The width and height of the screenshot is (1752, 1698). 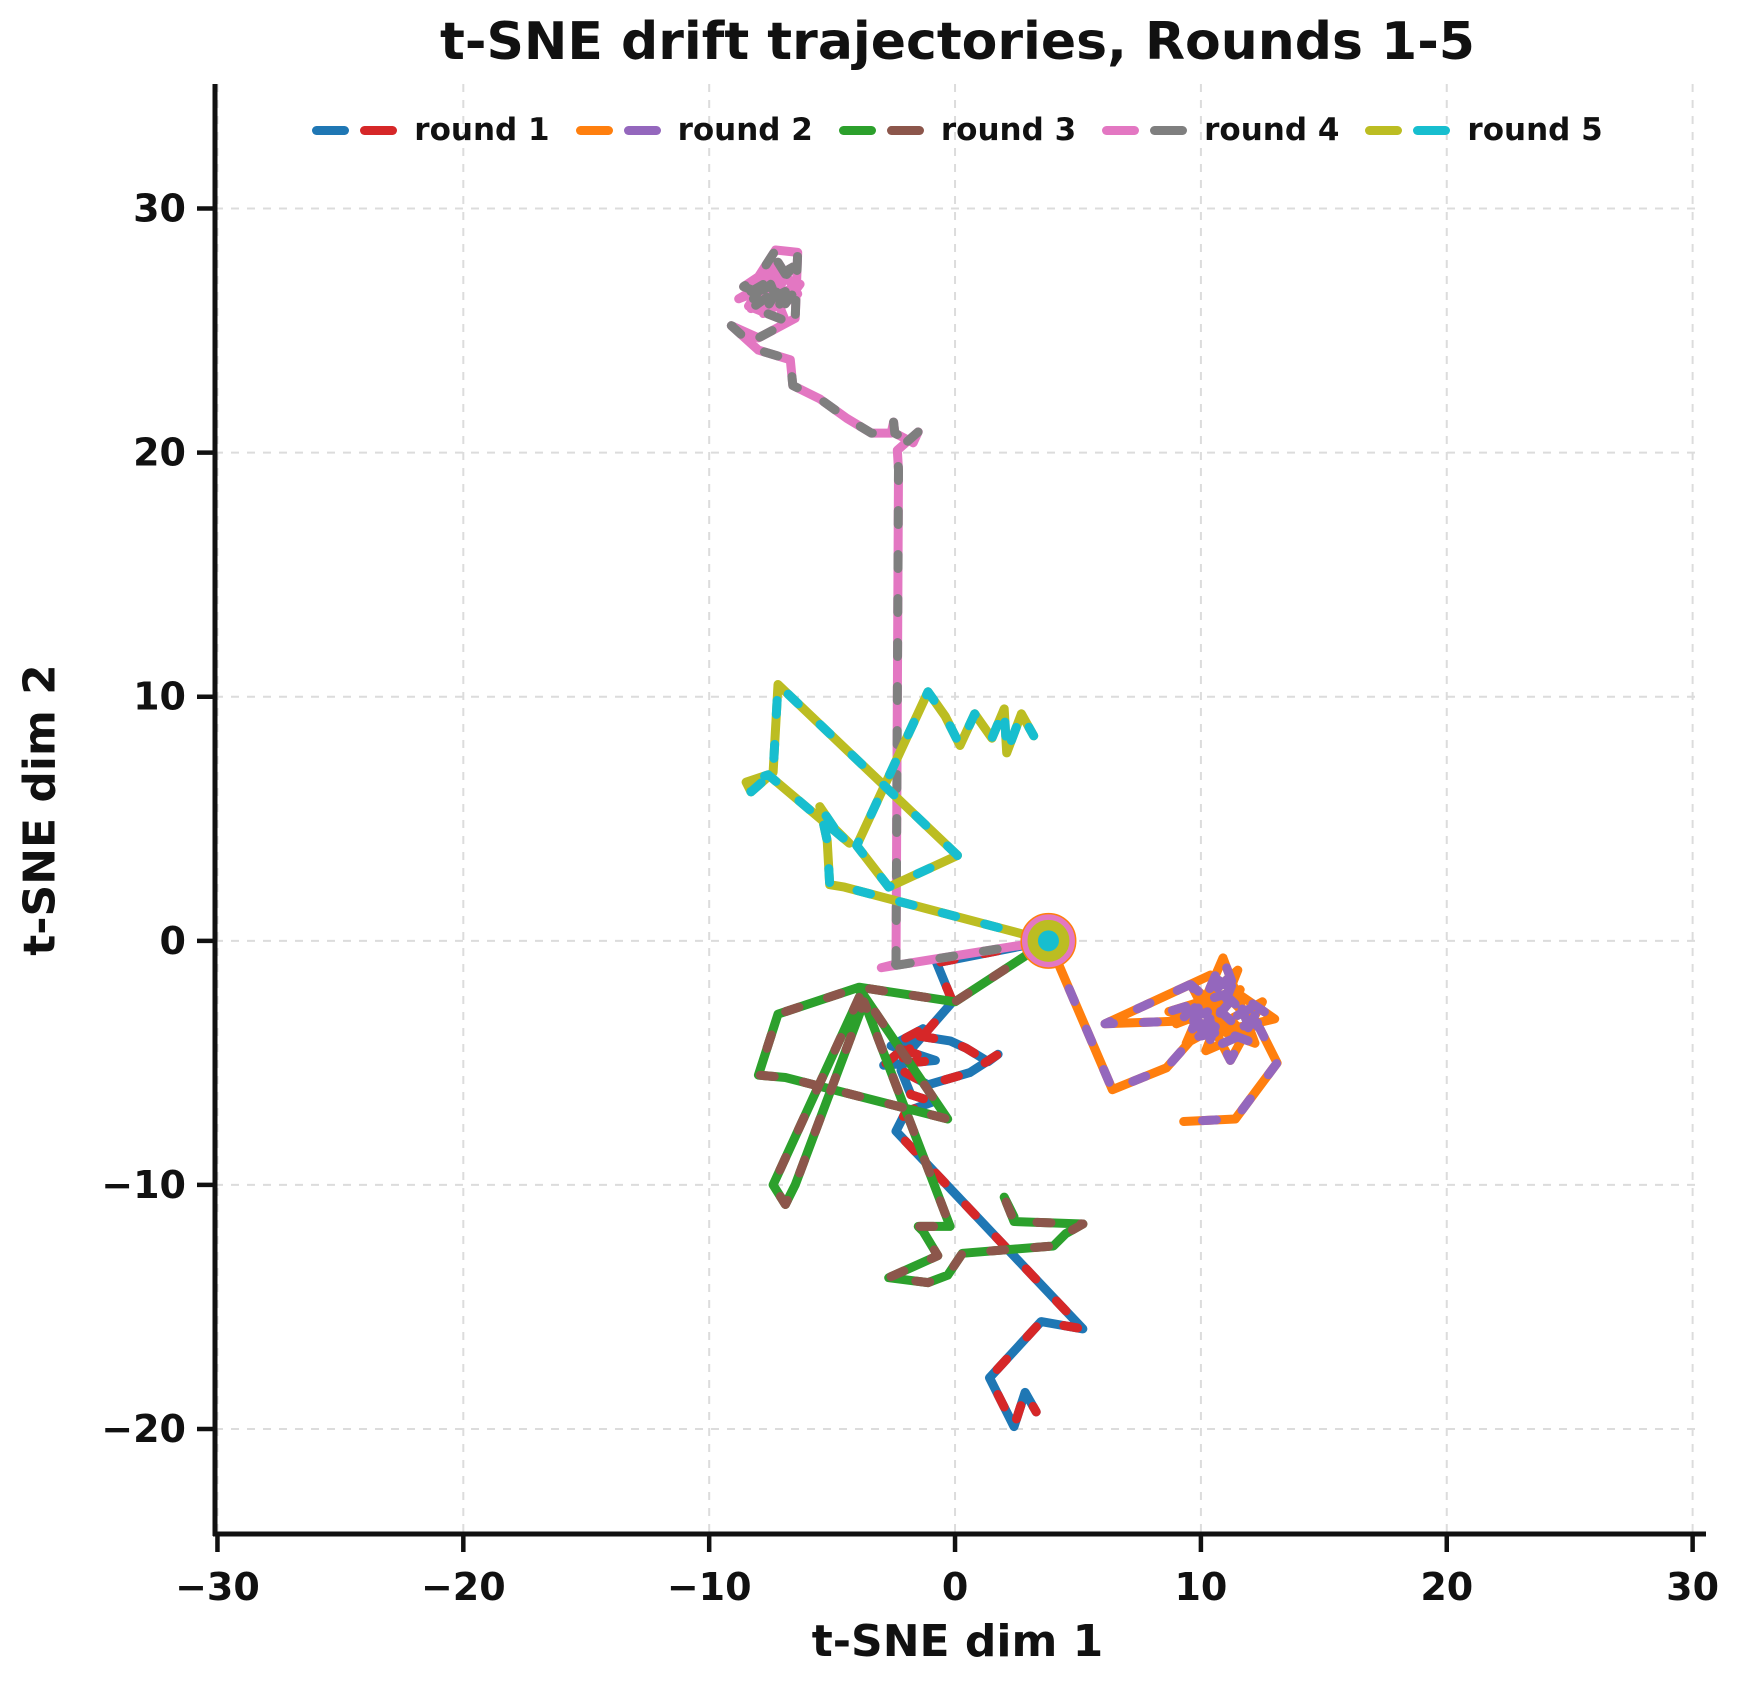 I want to click on y-tick-label--10: −10, so click(x=143, y=1185).